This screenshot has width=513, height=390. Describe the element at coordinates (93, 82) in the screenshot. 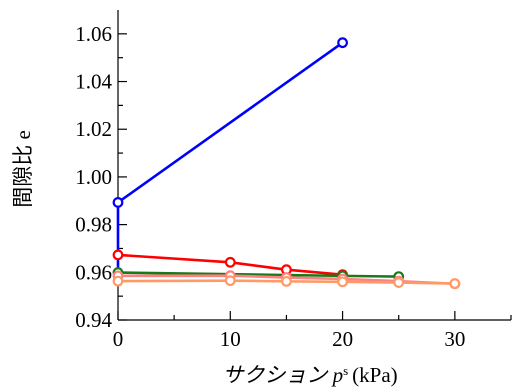

I see `y-tick-label: 1.04` at that location.